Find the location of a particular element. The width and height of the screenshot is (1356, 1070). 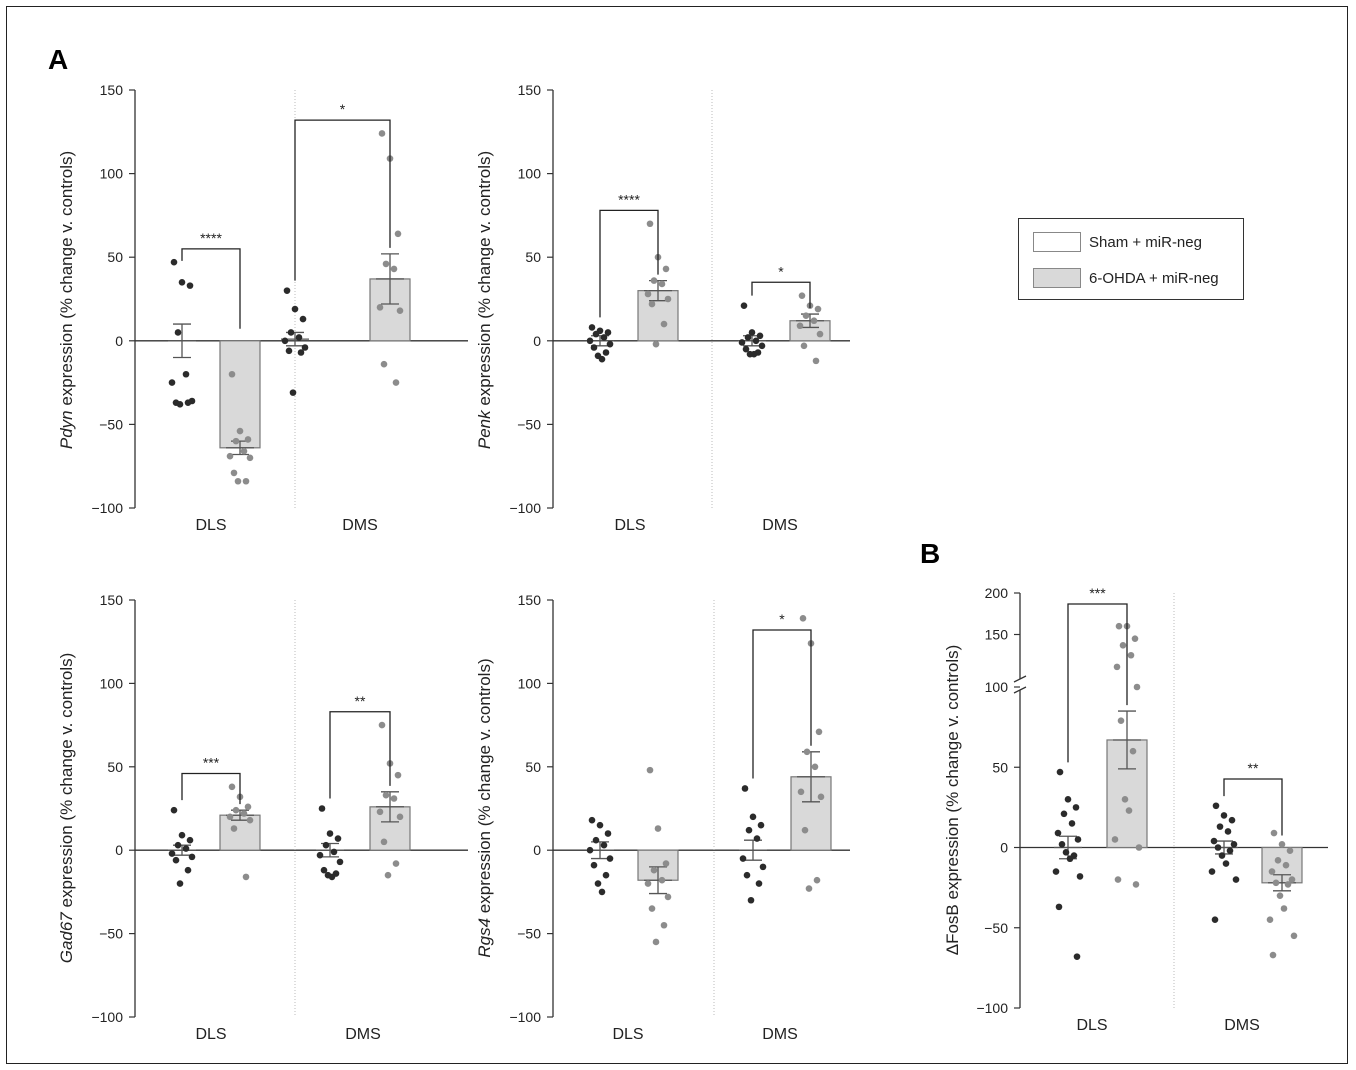

y-axis-label: ΔFosB expression (% change v. controls) is located at coordinates (952, 800).